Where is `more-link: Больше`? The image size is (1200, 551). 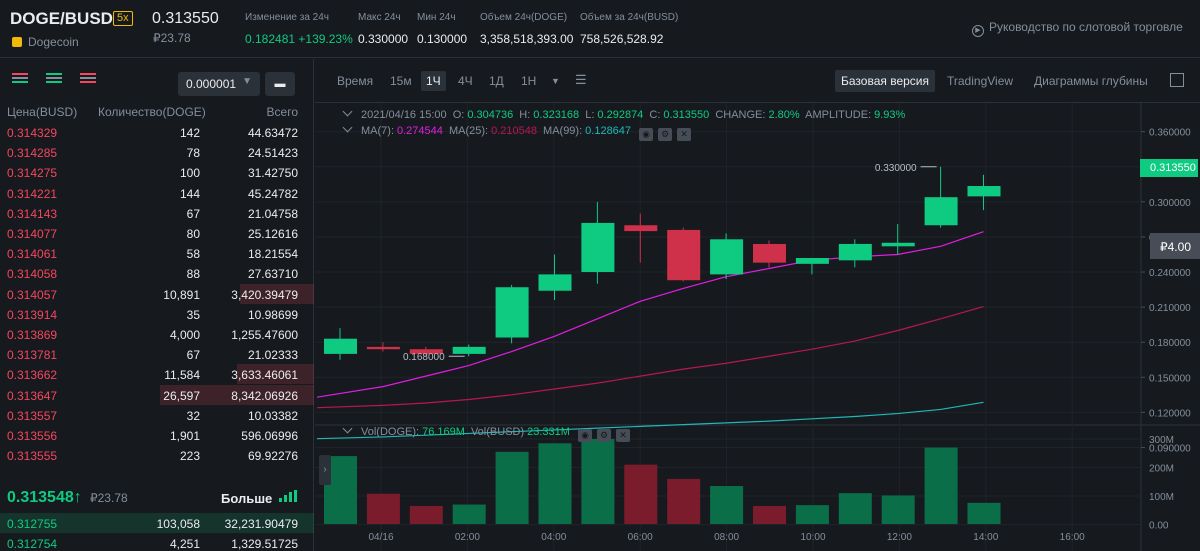
more-link: Больше is located at coordinates (247, 498).